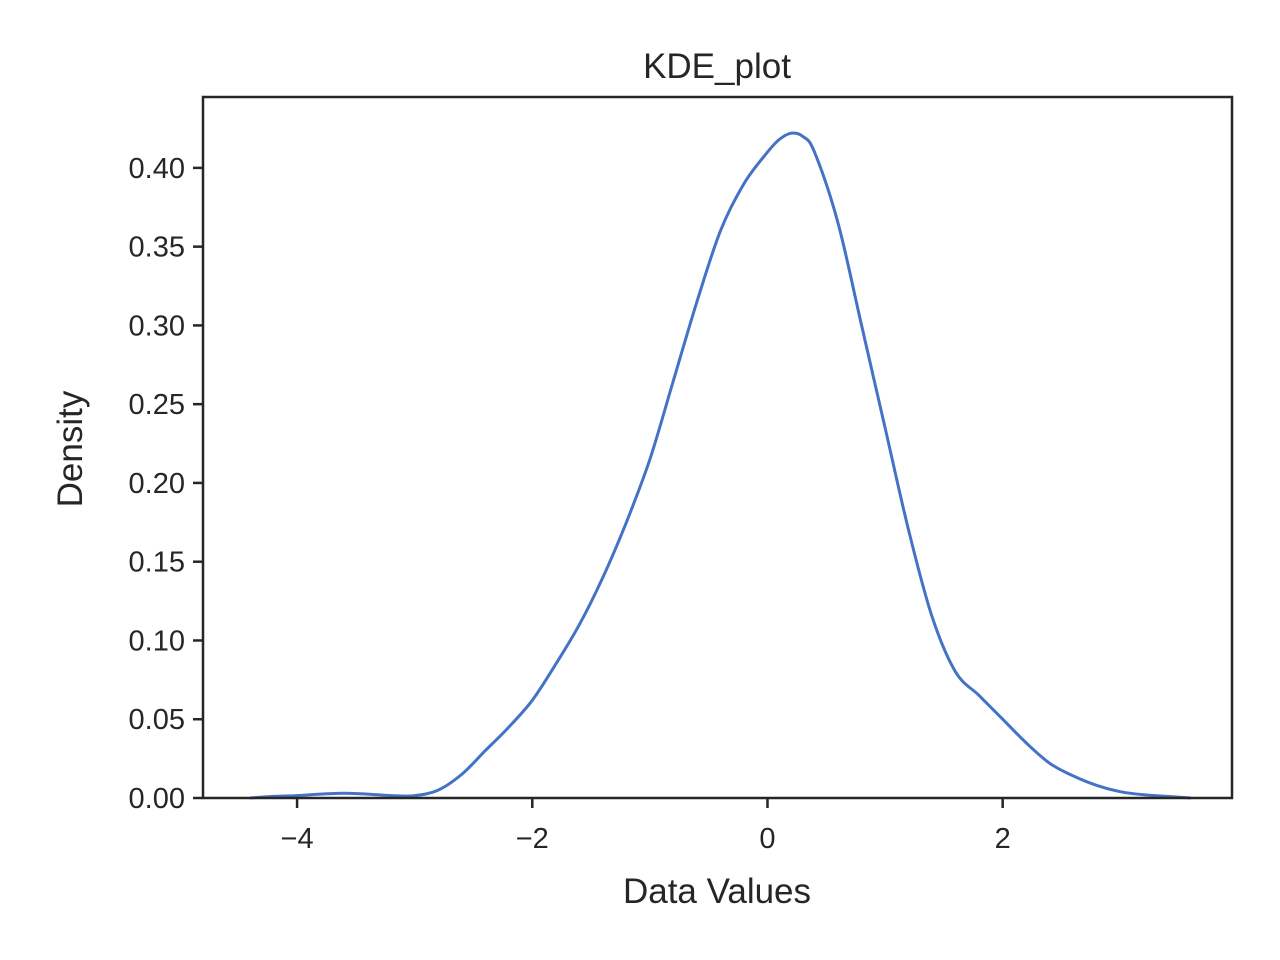  I want to click on y-tick-label: 0.00, so click(157, 799).